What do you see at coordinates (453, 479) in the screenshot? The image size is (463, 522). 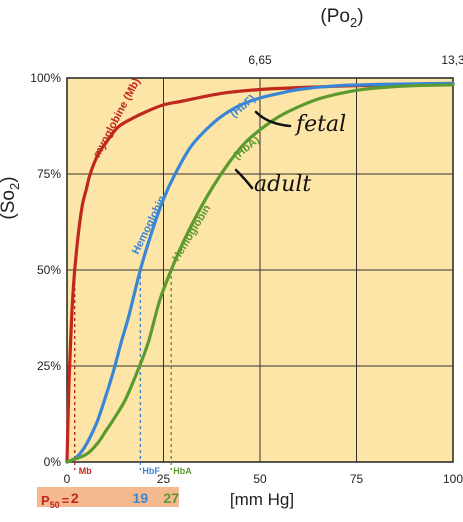 I see `x-tick-label-4: 100` at bounding box center [453, 479].